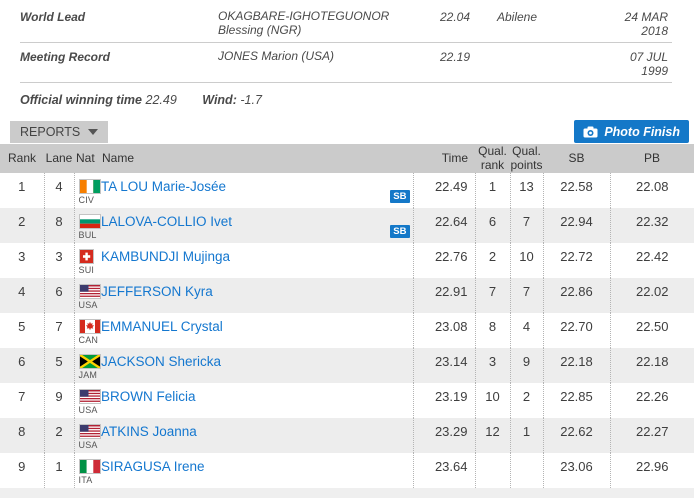 This screenshot has height=498, width=694. I want to click on name-cell: KAMBUNDJI Mujinga, so click(256, 260).